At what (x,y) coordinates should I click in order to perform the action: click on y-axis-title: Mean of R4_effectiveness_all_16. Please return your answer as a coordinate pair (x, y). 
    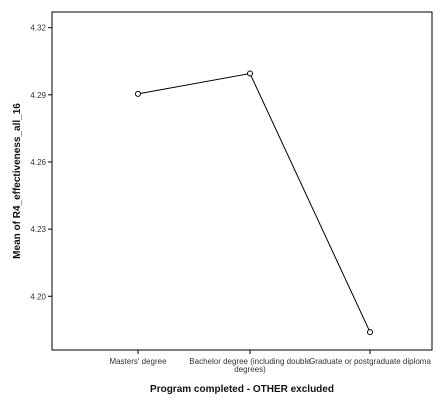
    Looking at the image, I should click on (17, 181).